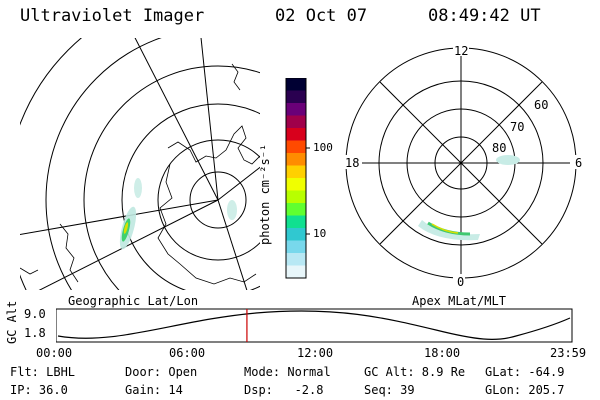 The width and height of the screenshot is (600, 400). I want to click on info-dsp: Dsp: -2.8, so click(284, 390).